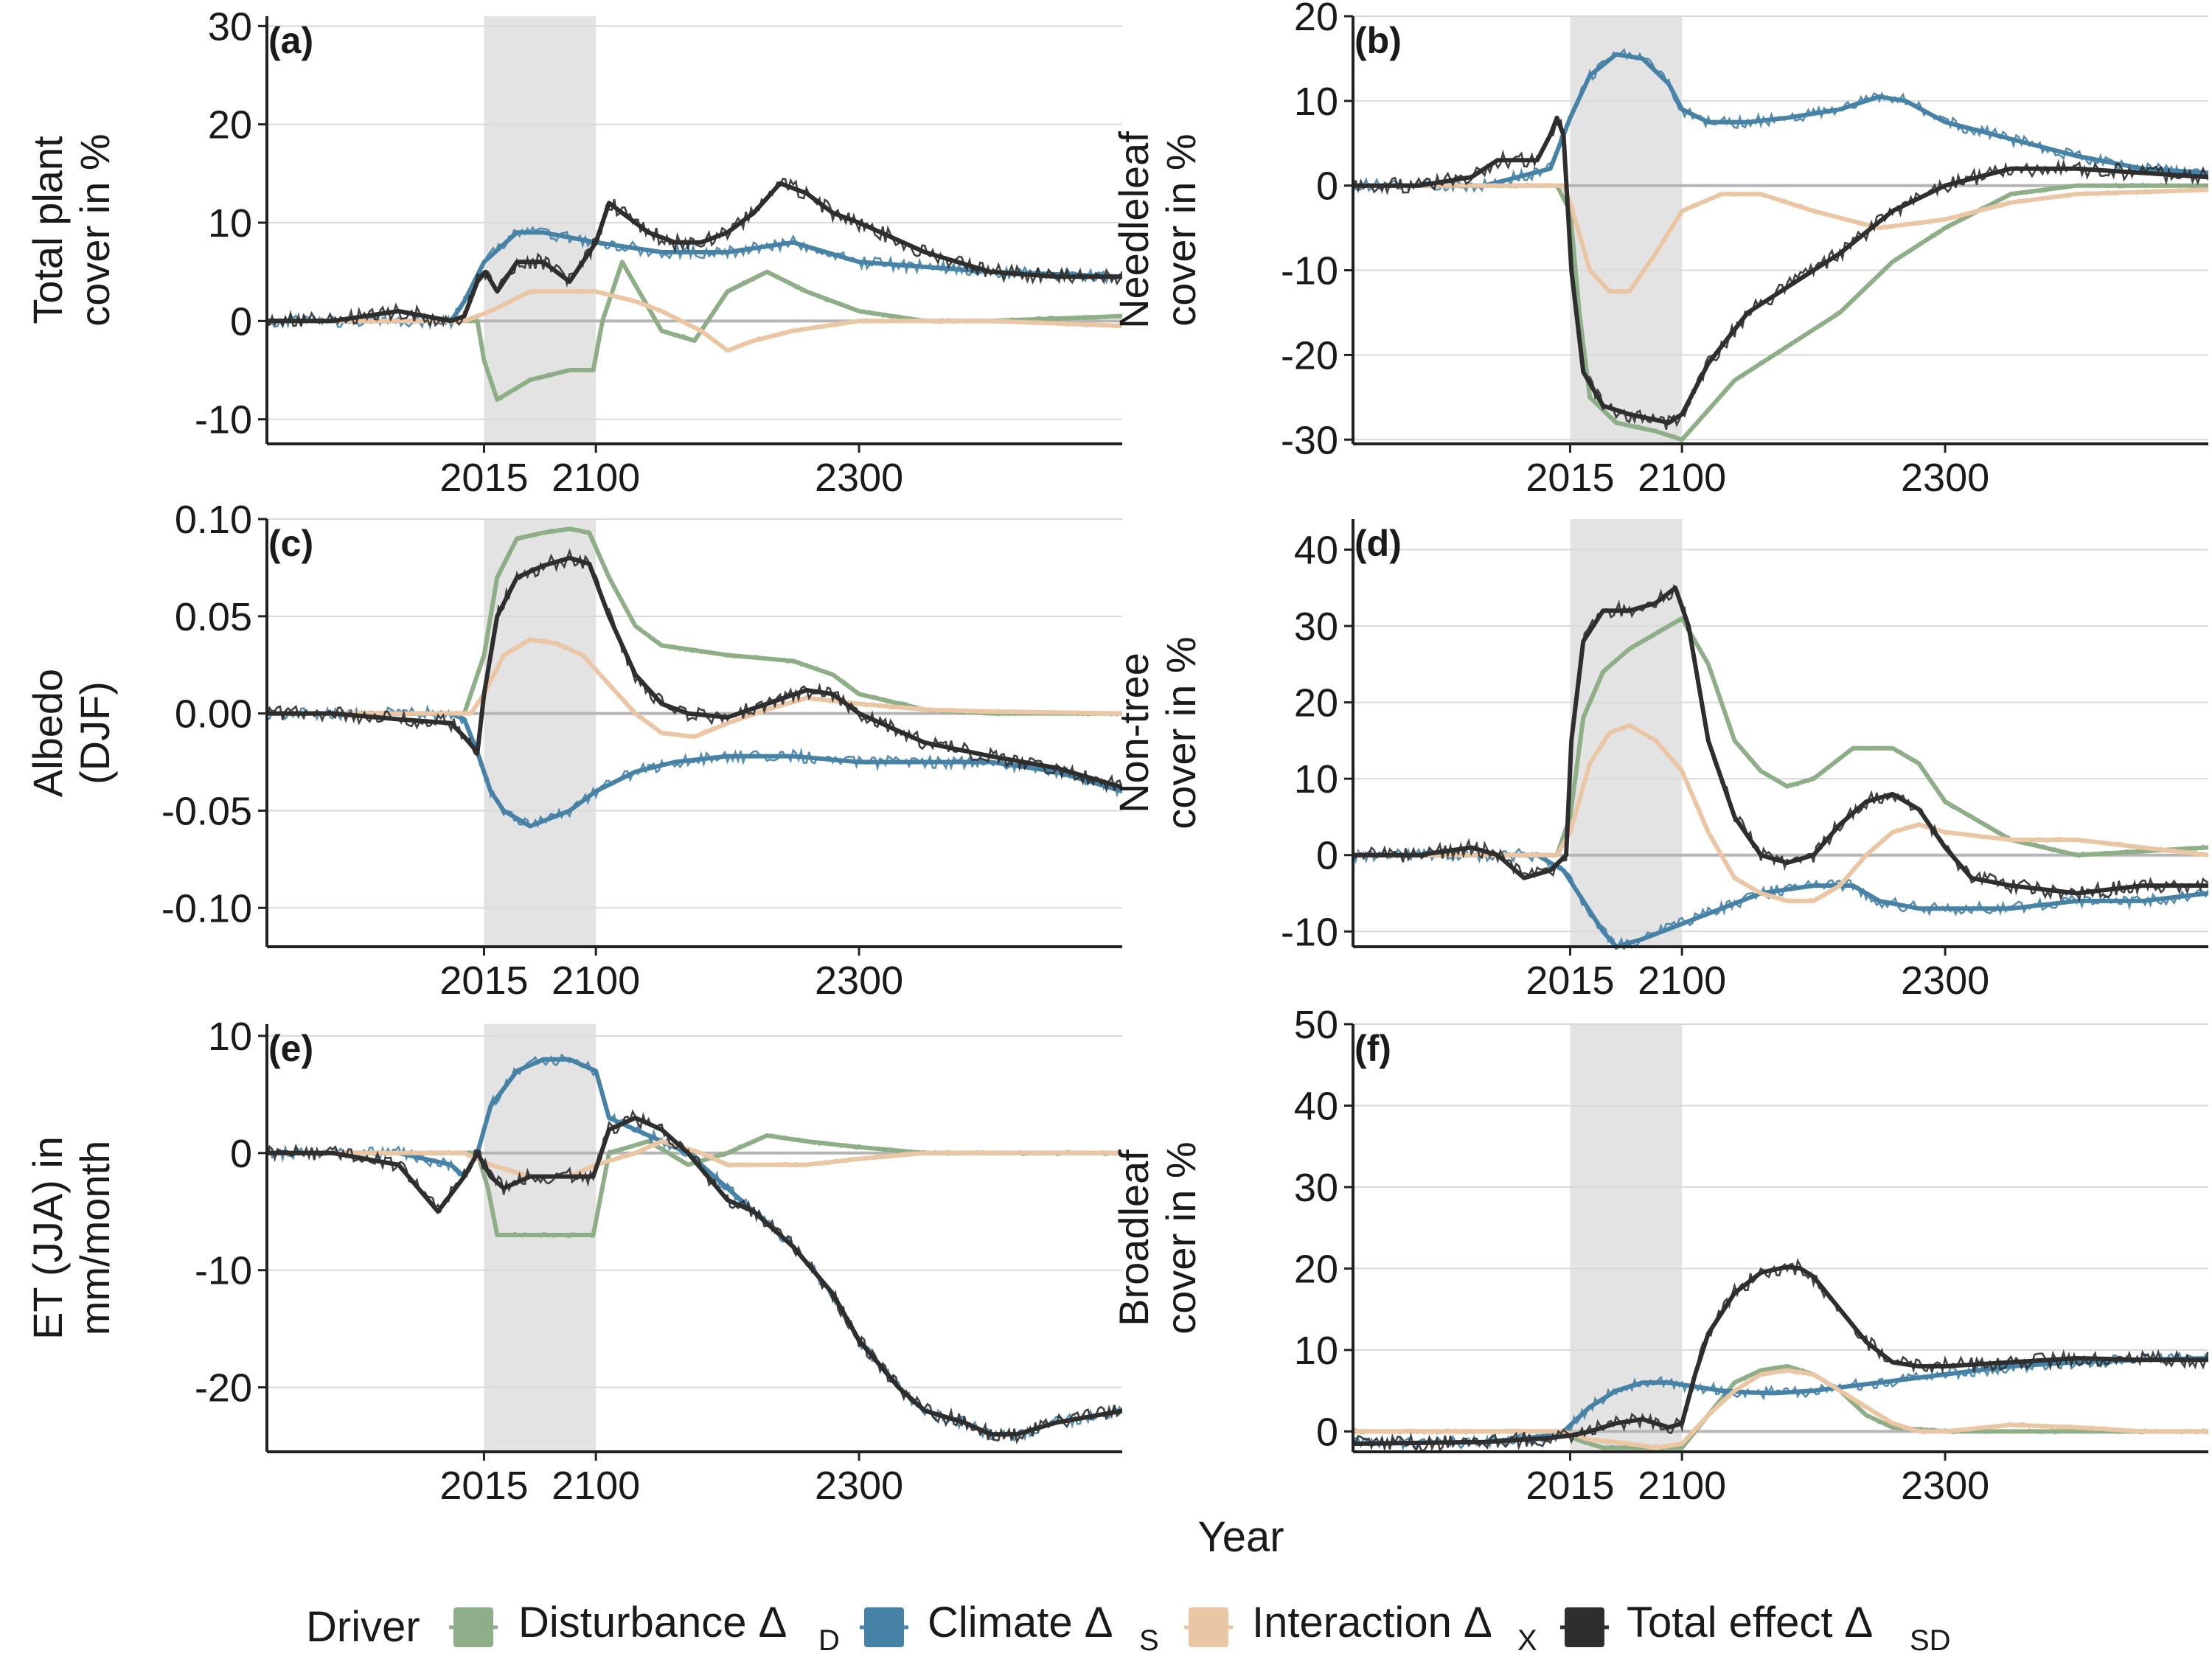 Image resolution: width=2212 pixels, height=1659 pixels. What do you see at coordinates (95, 733) in the screenshot?
I see `panel-c-ylabel-line-2: (DJF)` at bounding box center [95, 733].